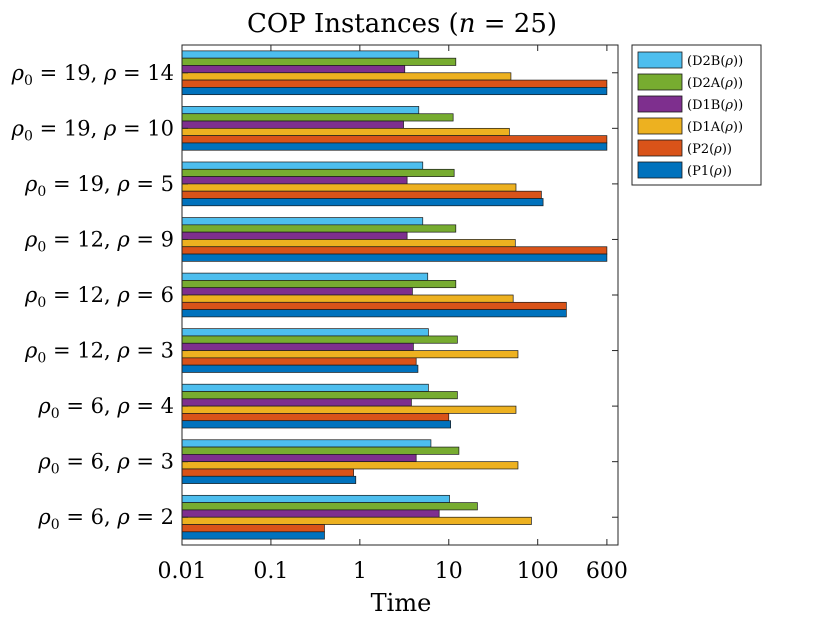 This screenshot has width=830, height=623. I want to click on y-tick-label: ρ0 = 12, ρ = 6, so click(99, 297).